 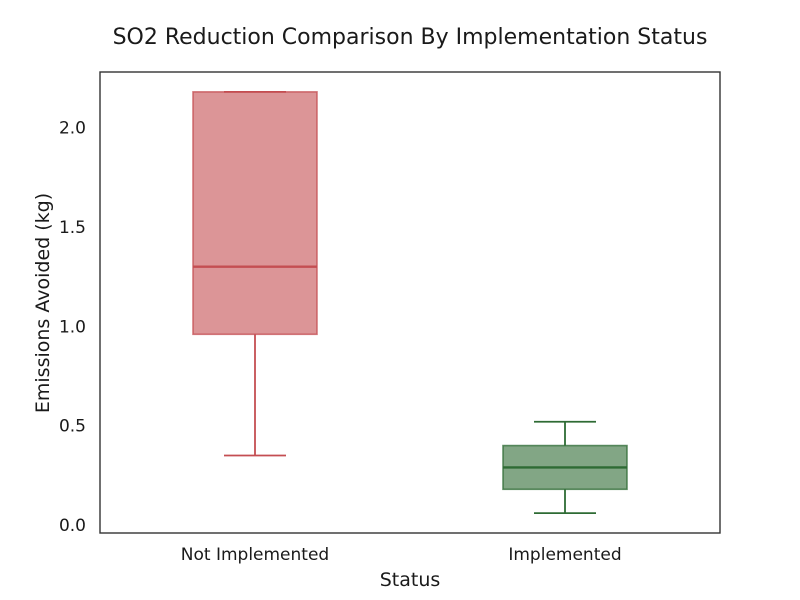 I want to click on y-axis-label: Emissions Avoided (kg), so click(x=43, y=303).